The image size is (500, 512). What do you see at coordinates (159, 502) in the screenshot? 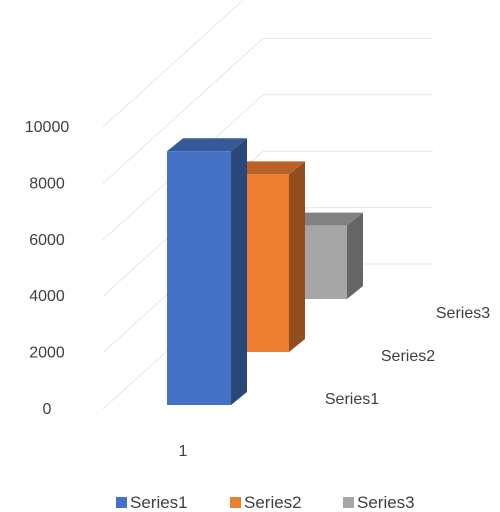
I see `legend-label: Series1` at bounding box center [159, 502].